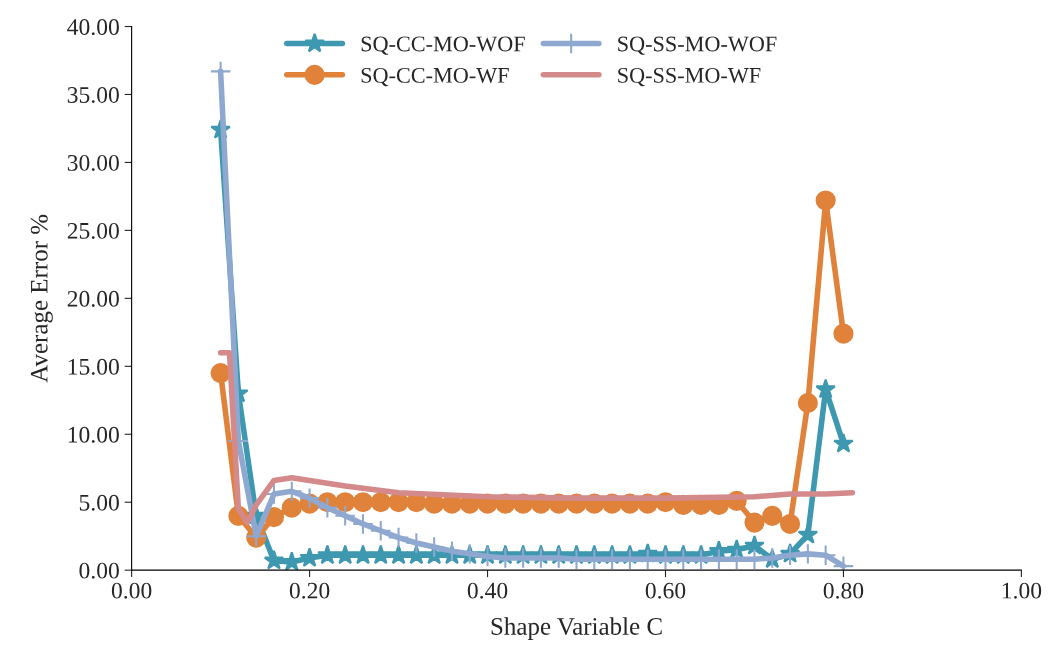 This screenshot has width=1053, height=663. Describe the element at coordinates (99, 502) in the screenshot. I see `y-tick-label: 5.00` at that location.